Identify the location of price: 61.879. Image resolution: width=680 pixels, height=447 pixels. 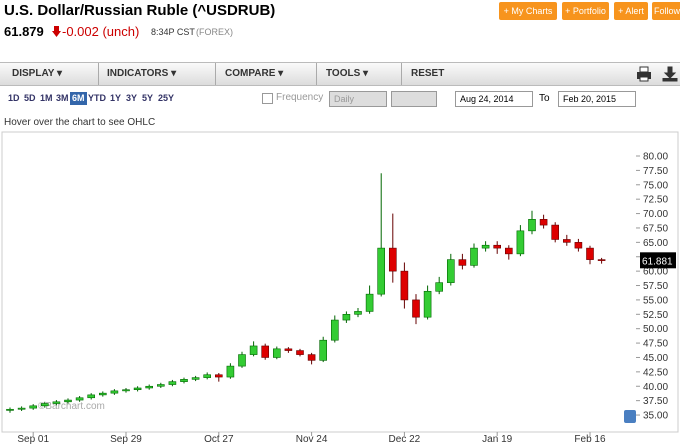
(24, 31).